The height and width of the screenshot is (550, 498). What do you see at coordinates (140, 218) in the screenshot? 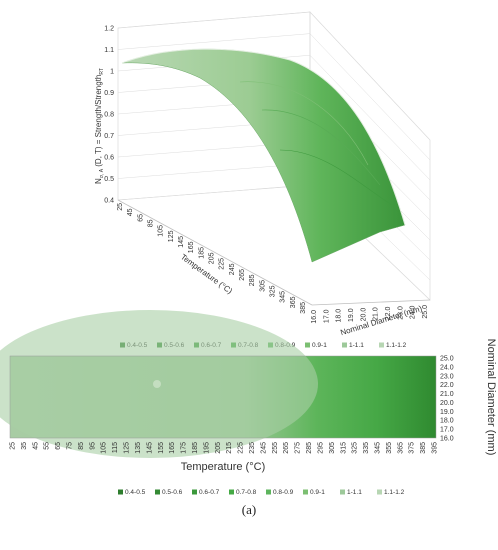
I see `temperature-tick-label: 65` at bounding box center [140, 218].